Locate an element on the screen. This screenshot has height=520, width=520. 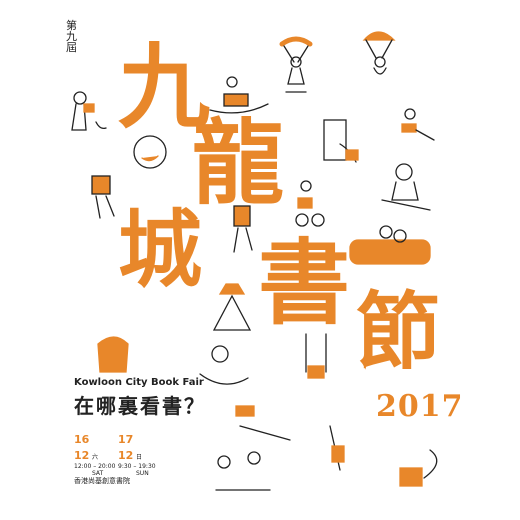
date-month-1: 12 is located at coordinates (82, 455).